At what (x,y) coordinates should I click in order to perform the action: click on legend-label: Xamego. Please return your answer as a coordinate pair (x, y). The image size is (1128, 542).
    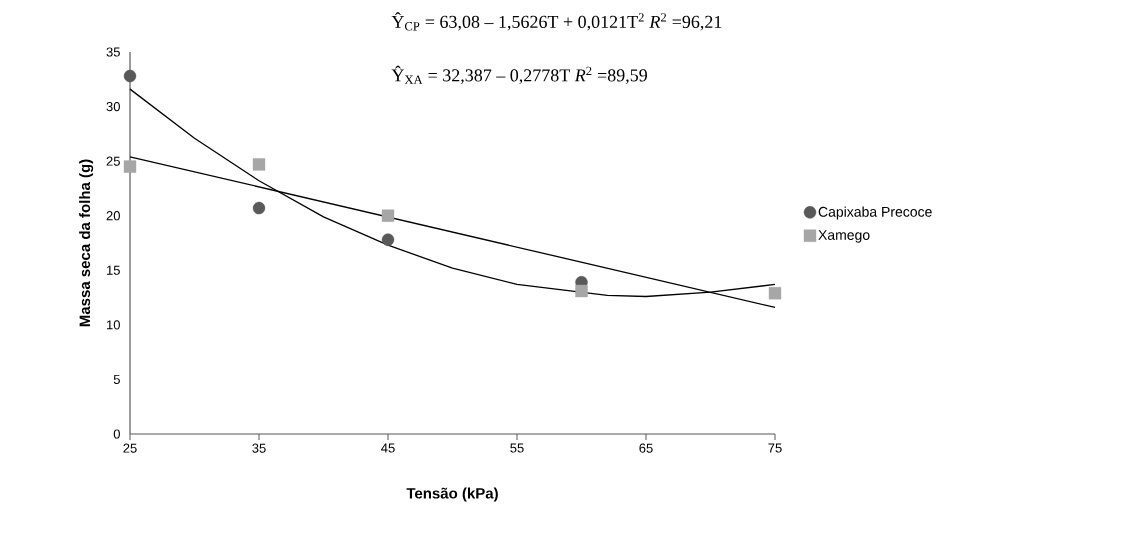
    Looking at the image, I should click on (844, 236).